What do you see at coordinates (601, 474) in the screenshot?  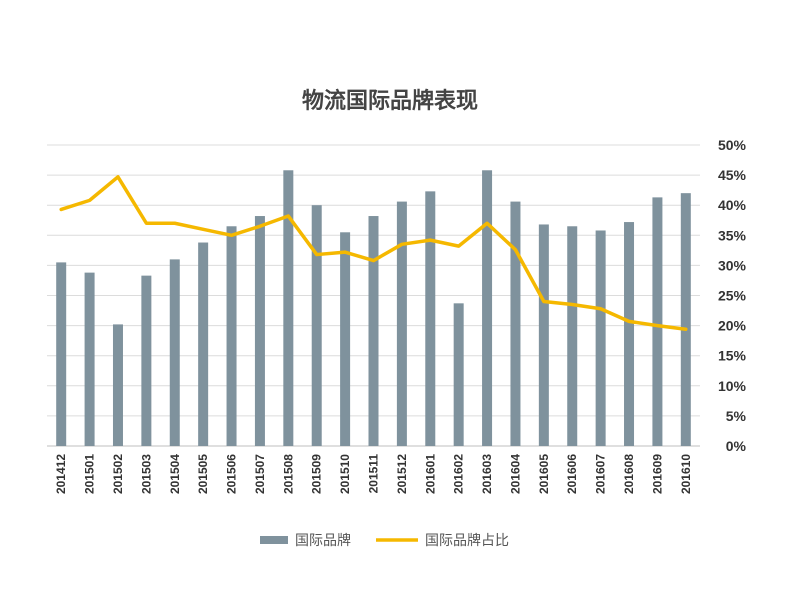 I see `x-tick-label: 201607` at bounding box center [601, 474].